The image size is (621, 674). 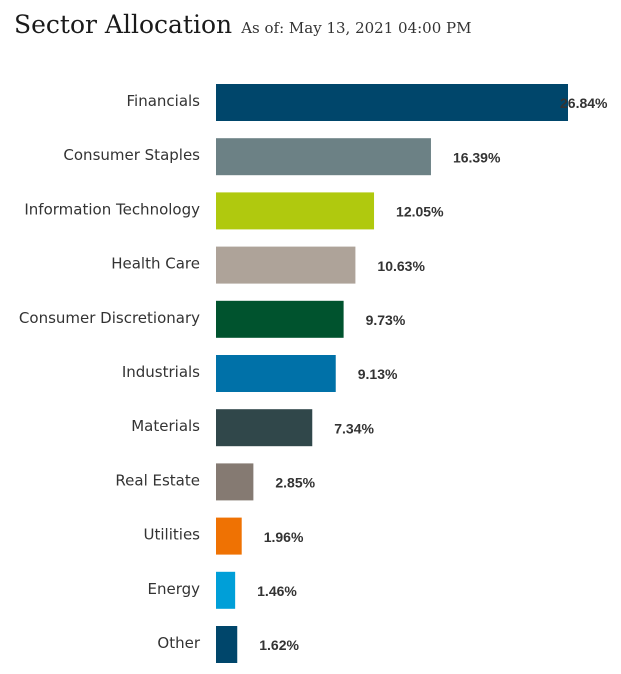 What do you see at coordinates (264, 428) in the screenshot?
I see `bar-materials` at bounding box center [264, 428].